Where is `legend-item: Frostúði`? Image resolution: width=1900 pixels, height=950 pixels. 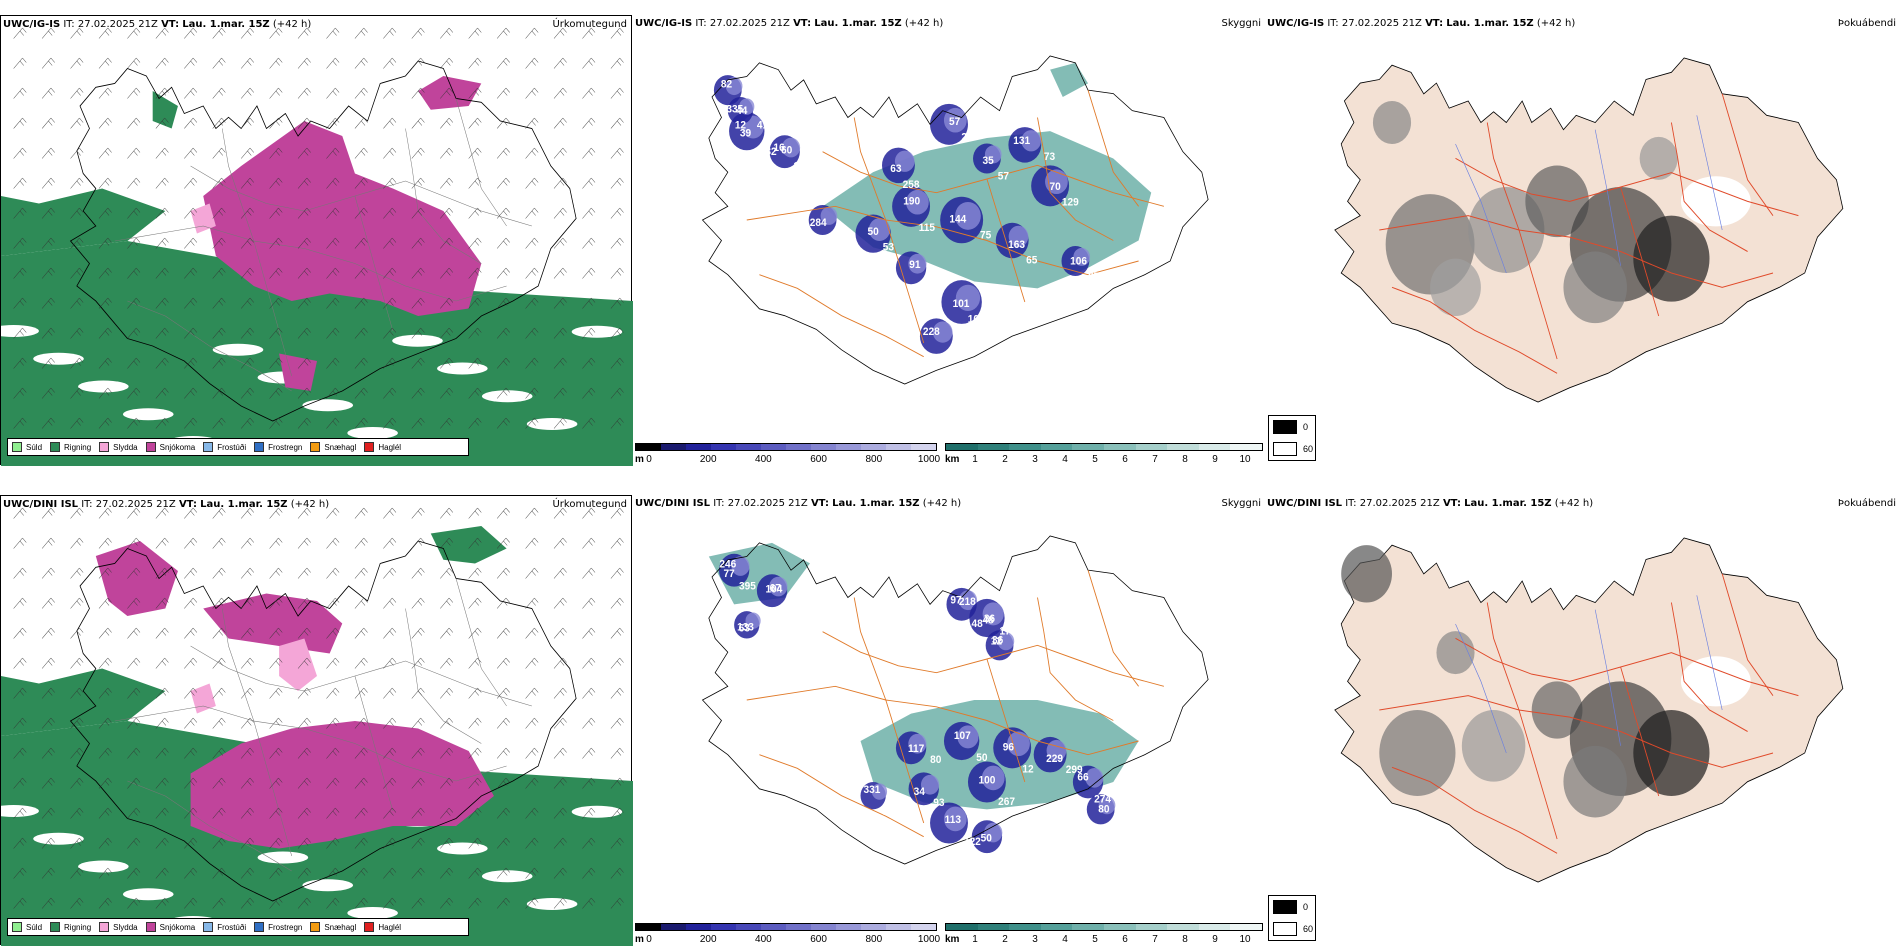 legend-item: Frostúði is located at coordinates (224, 927).